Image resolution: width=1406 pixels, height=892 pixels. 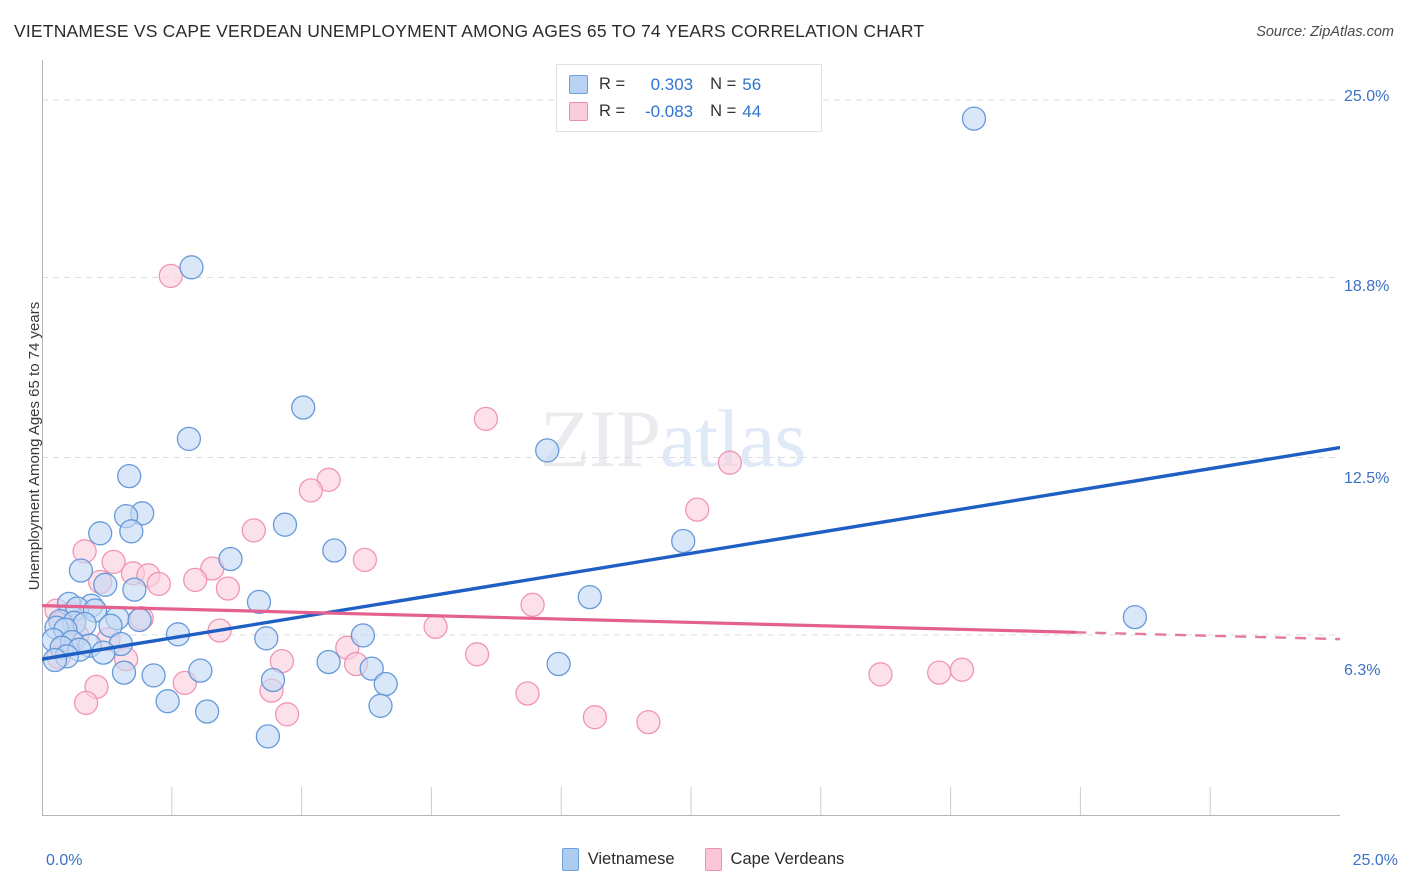 I want to click on cape-verdean-r-value: -0.083, so click(x=669, y=111).